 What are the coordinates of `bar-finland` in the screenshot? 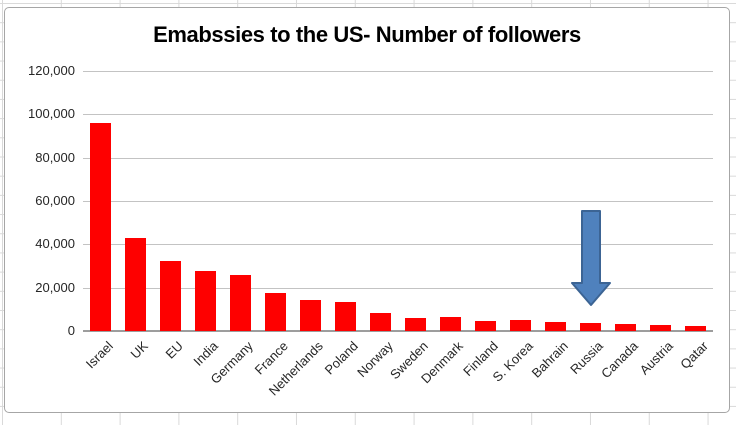 It's located at (485, 326).